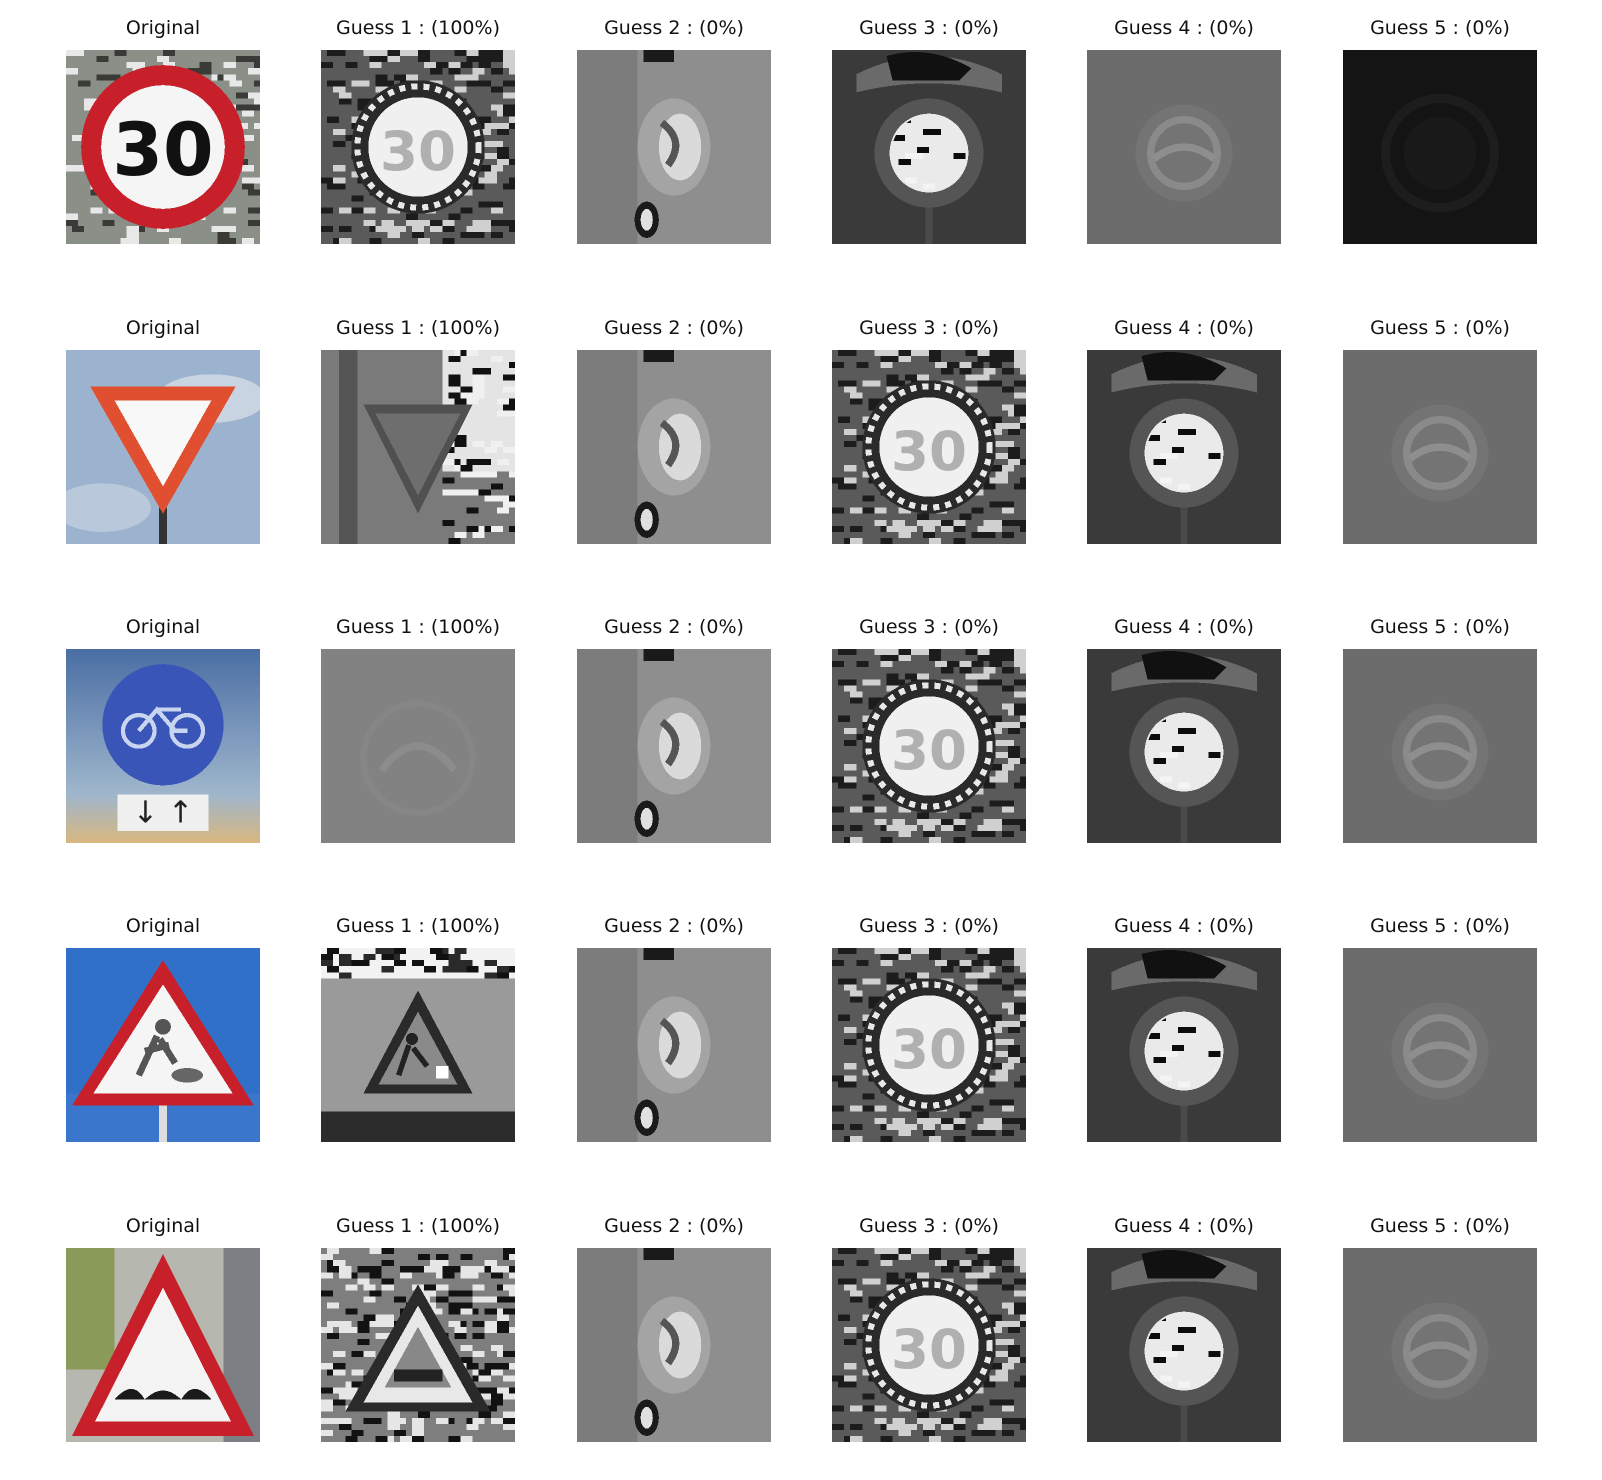 The height and width of the screenshot is (1480, 1602). I want to click on row-2-original-title: Original, so click(163, 328).